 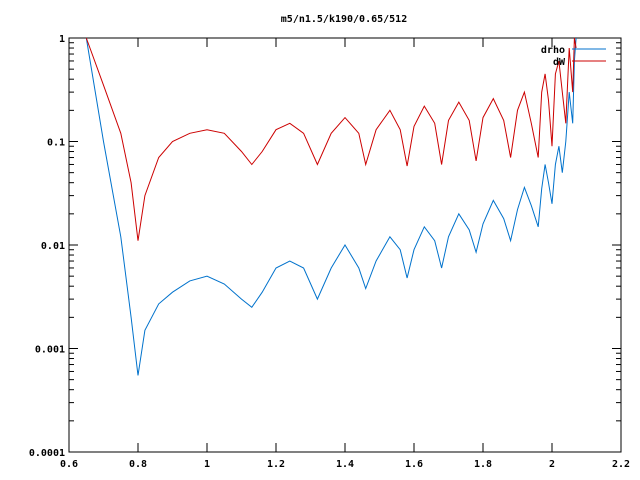 I want to click on x-tick-label: 2, so click(x=552, y=464).